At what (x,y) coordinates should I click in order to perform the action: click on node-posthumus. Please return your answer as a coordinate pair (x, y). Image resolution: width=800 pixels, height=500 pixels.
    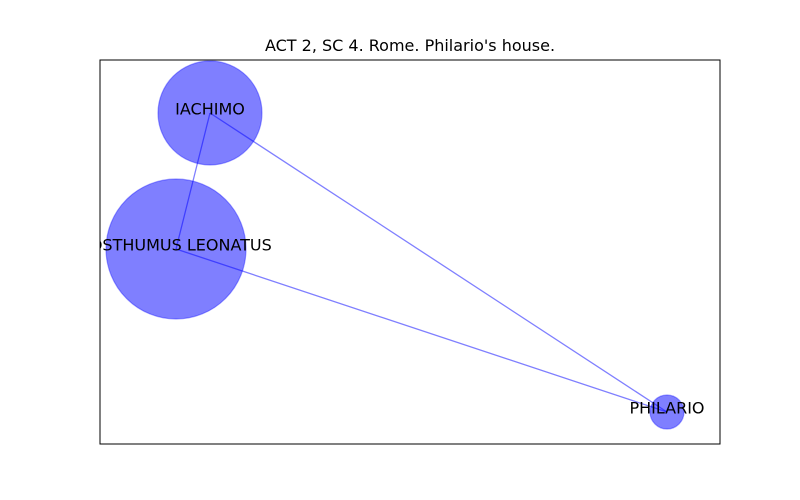
    Looking at the image, I should click on (176, 249).